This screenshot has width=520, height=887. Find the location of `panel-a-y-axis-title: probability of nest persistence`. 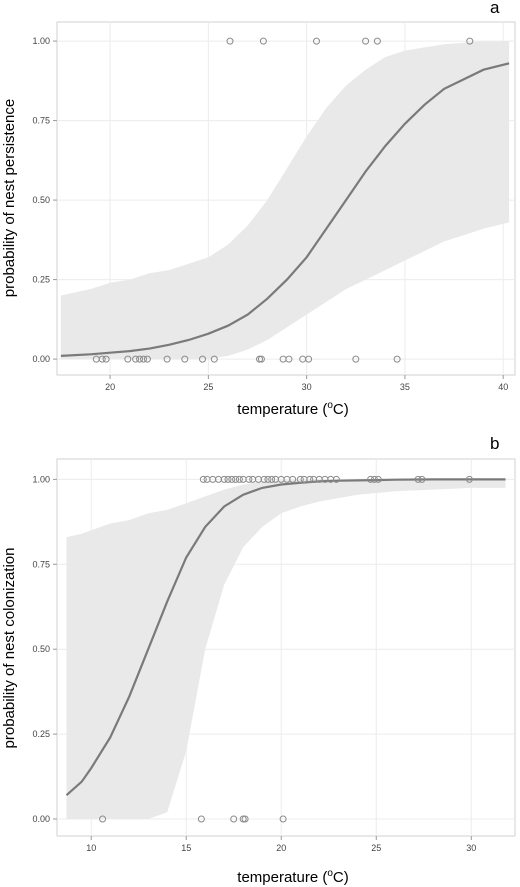

panel-a-y-axis-title: probability of nest persistence is located at coordinates (9, 198).